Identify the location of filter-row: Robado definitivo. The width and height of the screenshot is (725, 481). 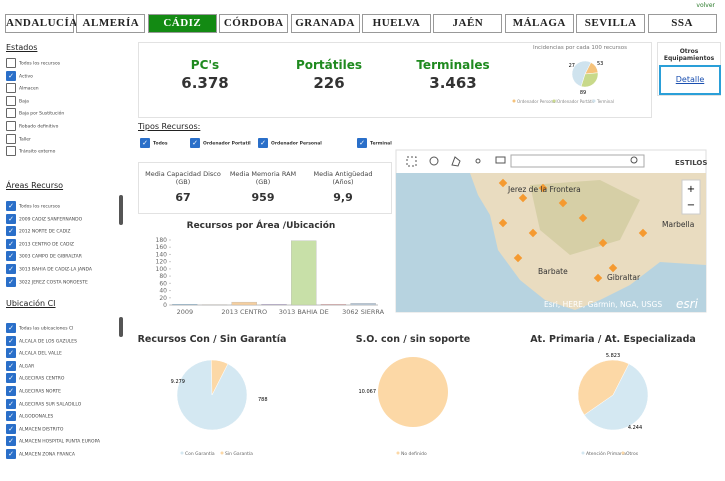
(32, 126).